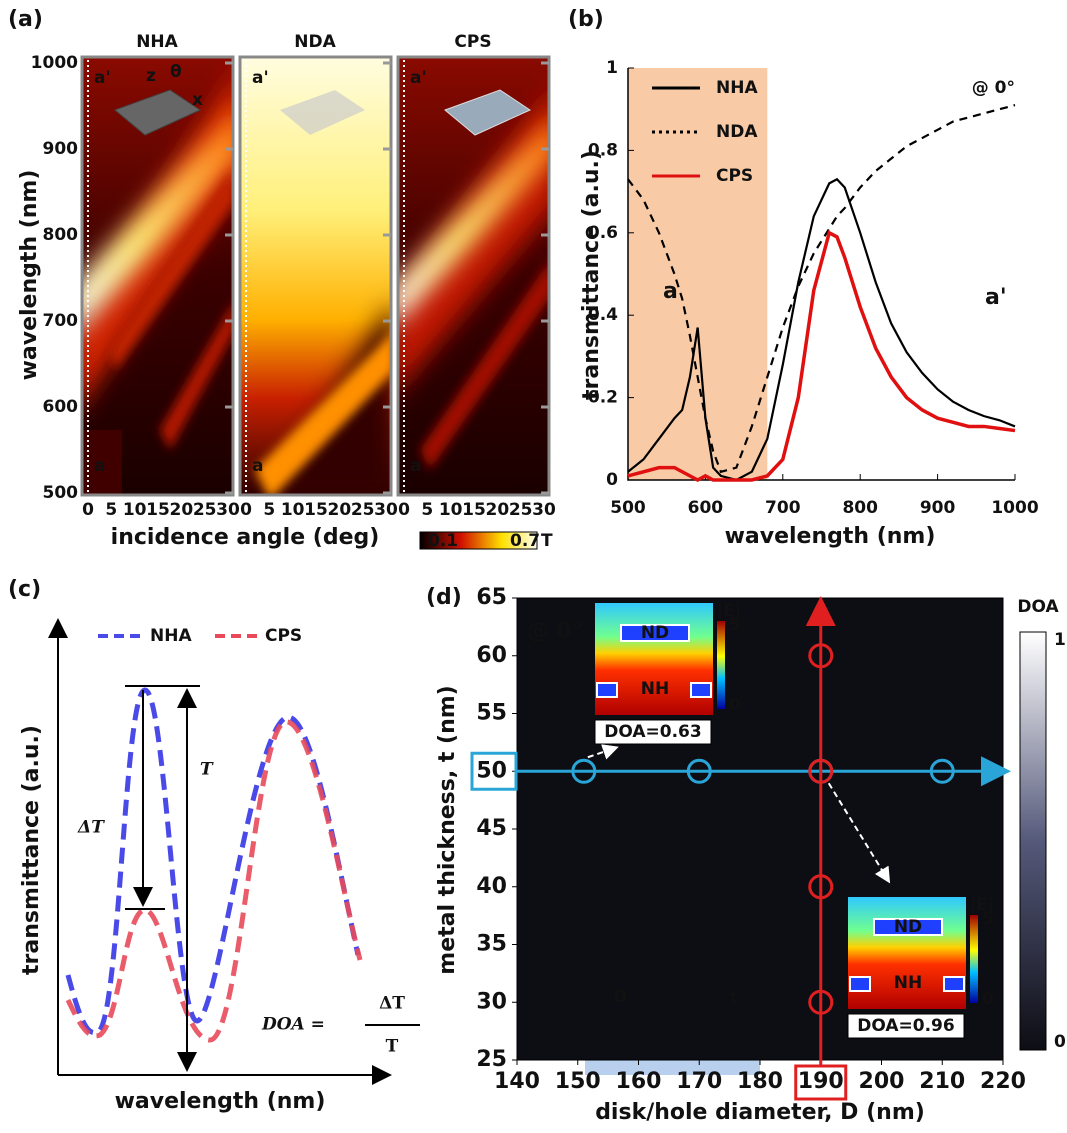 The width and height of the screenshot is (1067, 1133). I want to click on nha-map, so click(157, 276).